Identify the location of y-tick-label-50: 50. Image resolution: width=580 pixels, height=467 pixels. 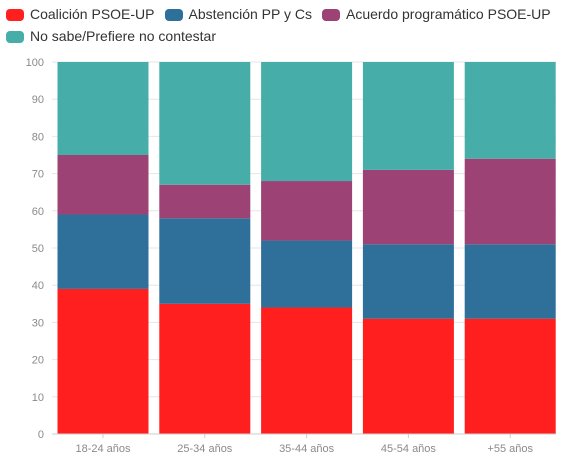
(38, 249).